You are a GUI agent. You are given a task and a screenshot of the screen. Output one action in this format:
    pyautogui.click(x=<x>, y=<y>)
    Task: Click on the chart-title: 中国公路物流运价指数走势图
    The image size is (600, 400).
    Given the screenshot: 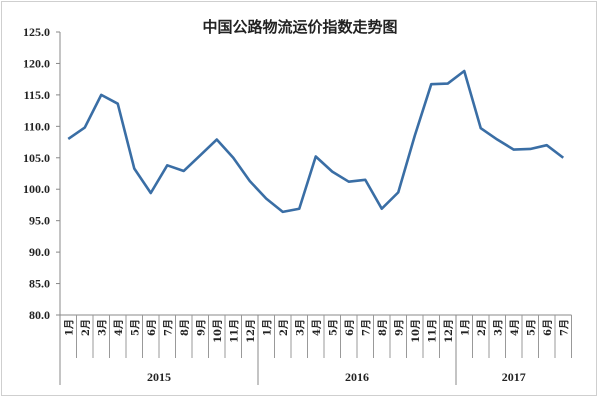 What is the action you would take?
    pyautogui.click(x=300, y=27)
    